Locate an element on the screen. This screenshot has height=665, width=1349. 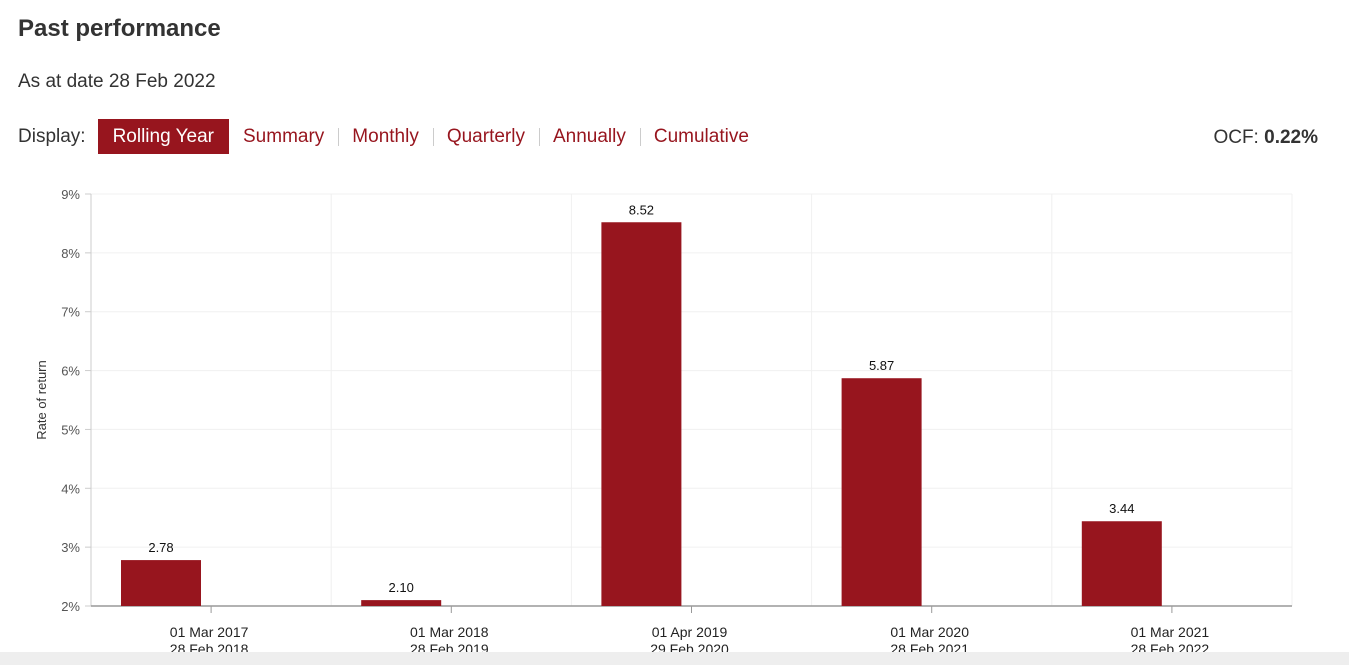
y-tick-label: 4% is located at coordinates (70, 488).